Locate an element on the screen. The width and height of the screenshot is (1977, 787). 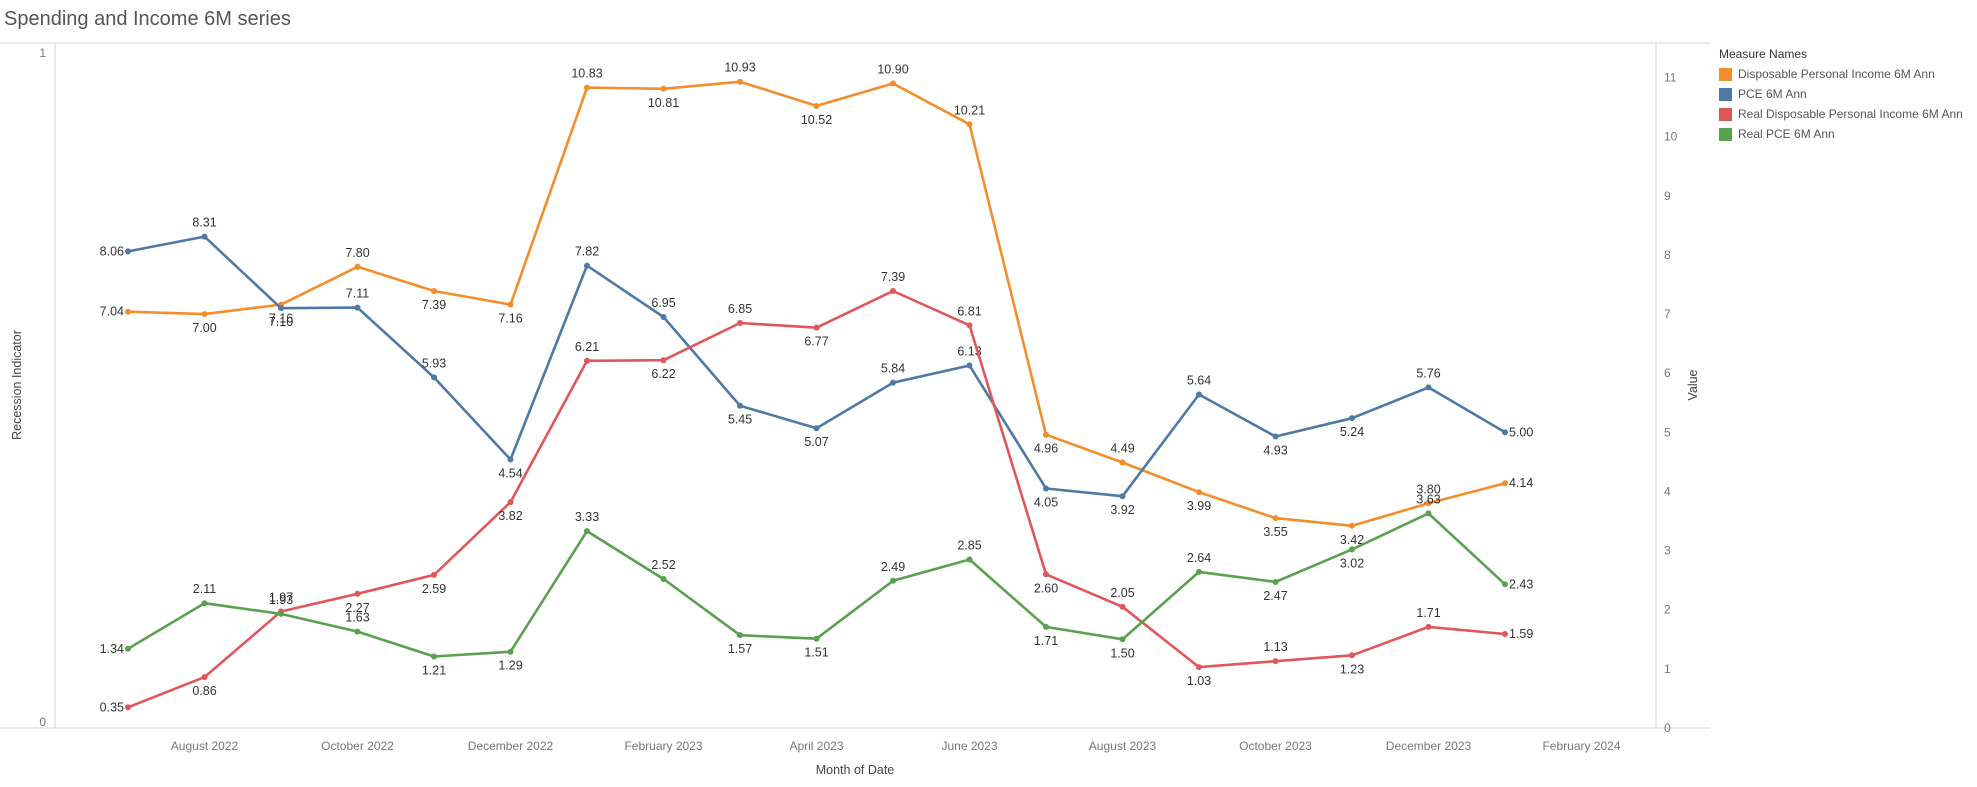
data-label: 7.00 is located at coordinates (204, 328).